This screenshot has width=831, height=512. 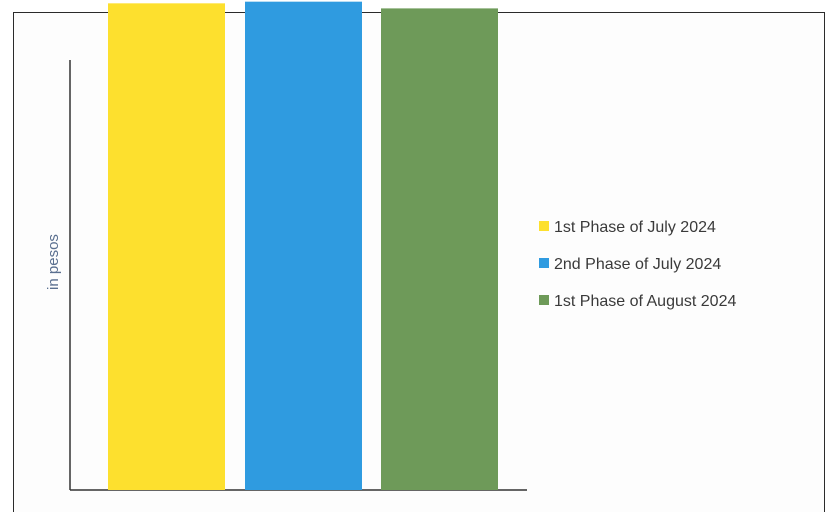 What do you see at coordinates (645, 301) in the screenshot?
I see `legend-label-3: 1st Phase of August 2024` at bounding box center [645, 301].